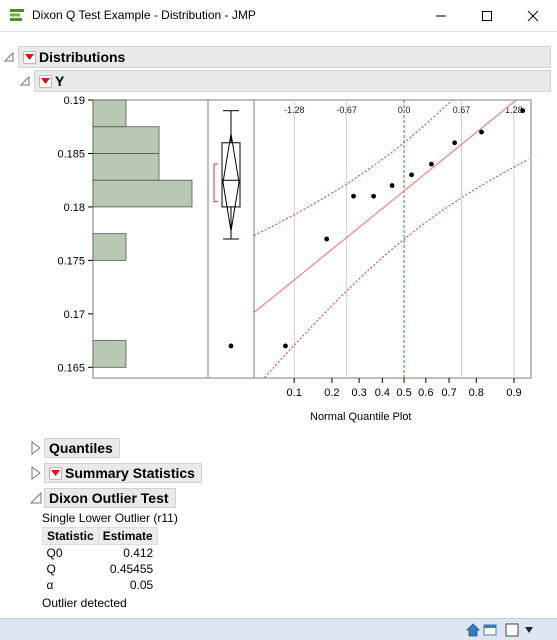 The image size is (557, 640). Describe the element at coordinates (71, 368) in the screenshot. I see `y-tick-label: 0.165` at that location.